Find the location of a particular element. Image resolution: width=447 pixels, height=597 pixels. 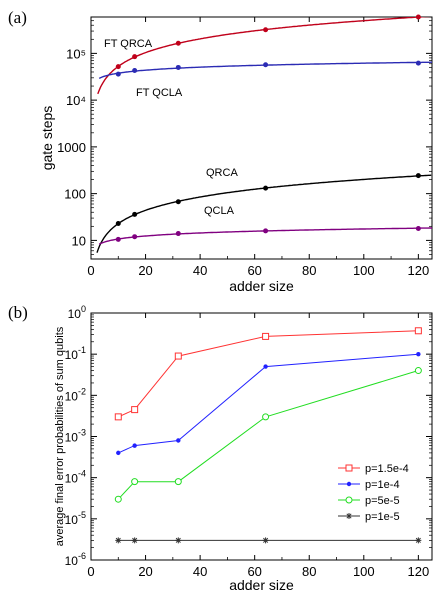

panel-a-series-annotation: FT QRCA is located at coordinates (128, 44).